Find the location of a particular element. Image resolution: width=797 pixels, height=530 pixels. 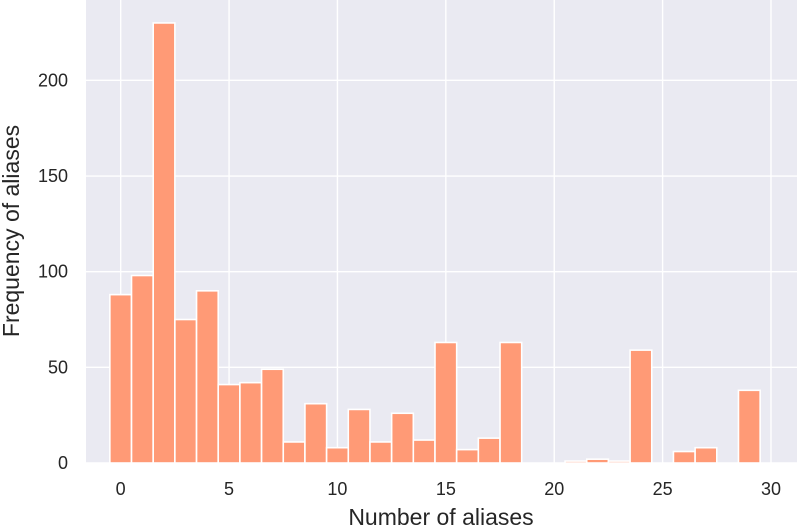

x-tick-label: 25 is located at coordinates (663, 489).